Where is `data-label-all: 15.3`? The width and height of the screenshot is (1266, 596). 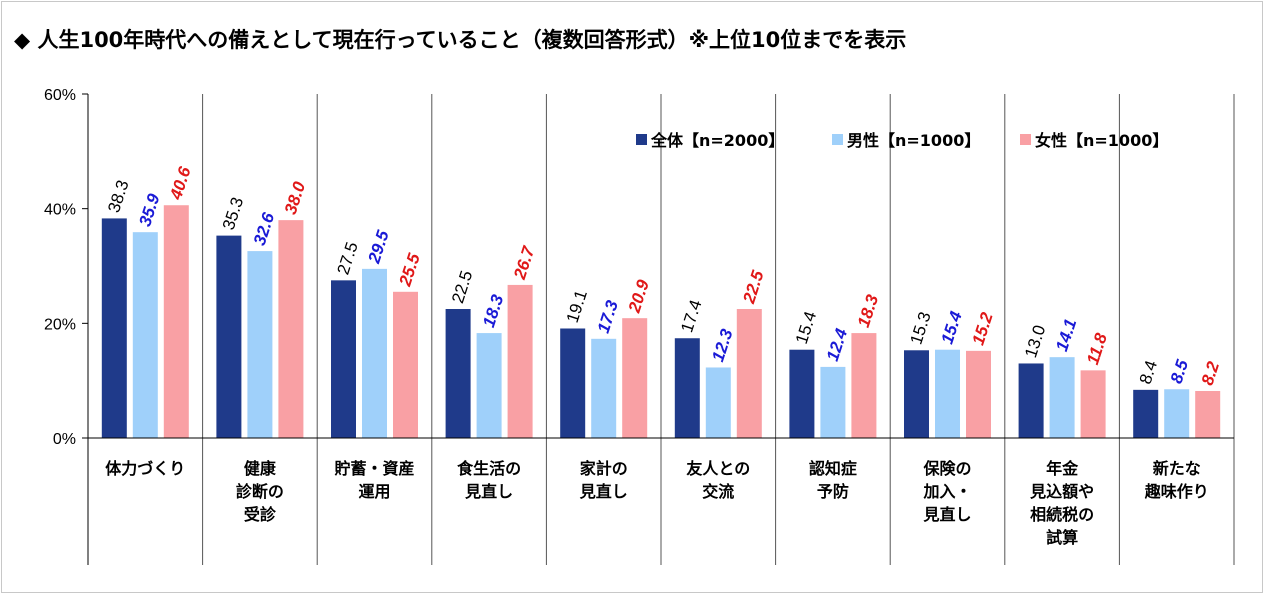 data-label-all: 15.3 is located at coordinates (920, 328).